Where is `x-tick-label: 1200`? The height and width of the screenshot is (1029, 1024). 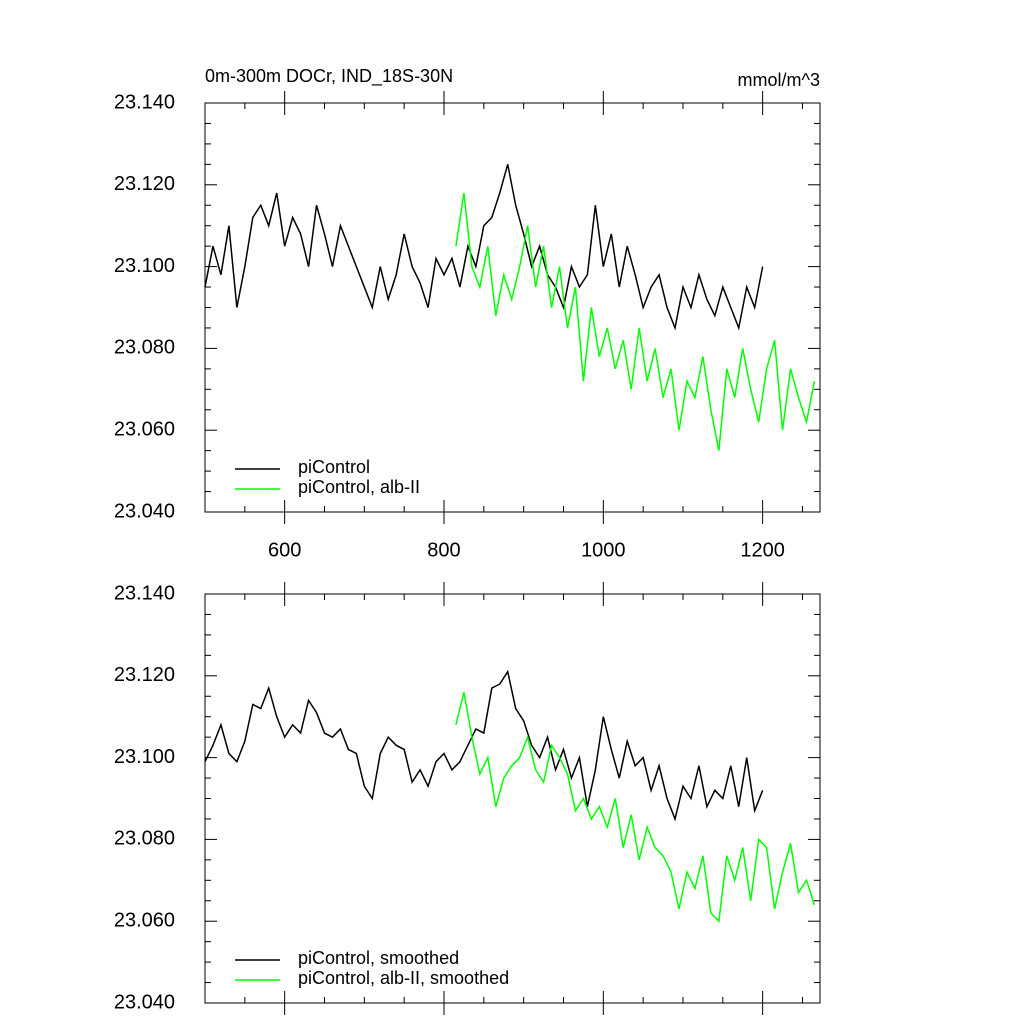
x-tick-label: 1200 is located at coordinates (762, 550).